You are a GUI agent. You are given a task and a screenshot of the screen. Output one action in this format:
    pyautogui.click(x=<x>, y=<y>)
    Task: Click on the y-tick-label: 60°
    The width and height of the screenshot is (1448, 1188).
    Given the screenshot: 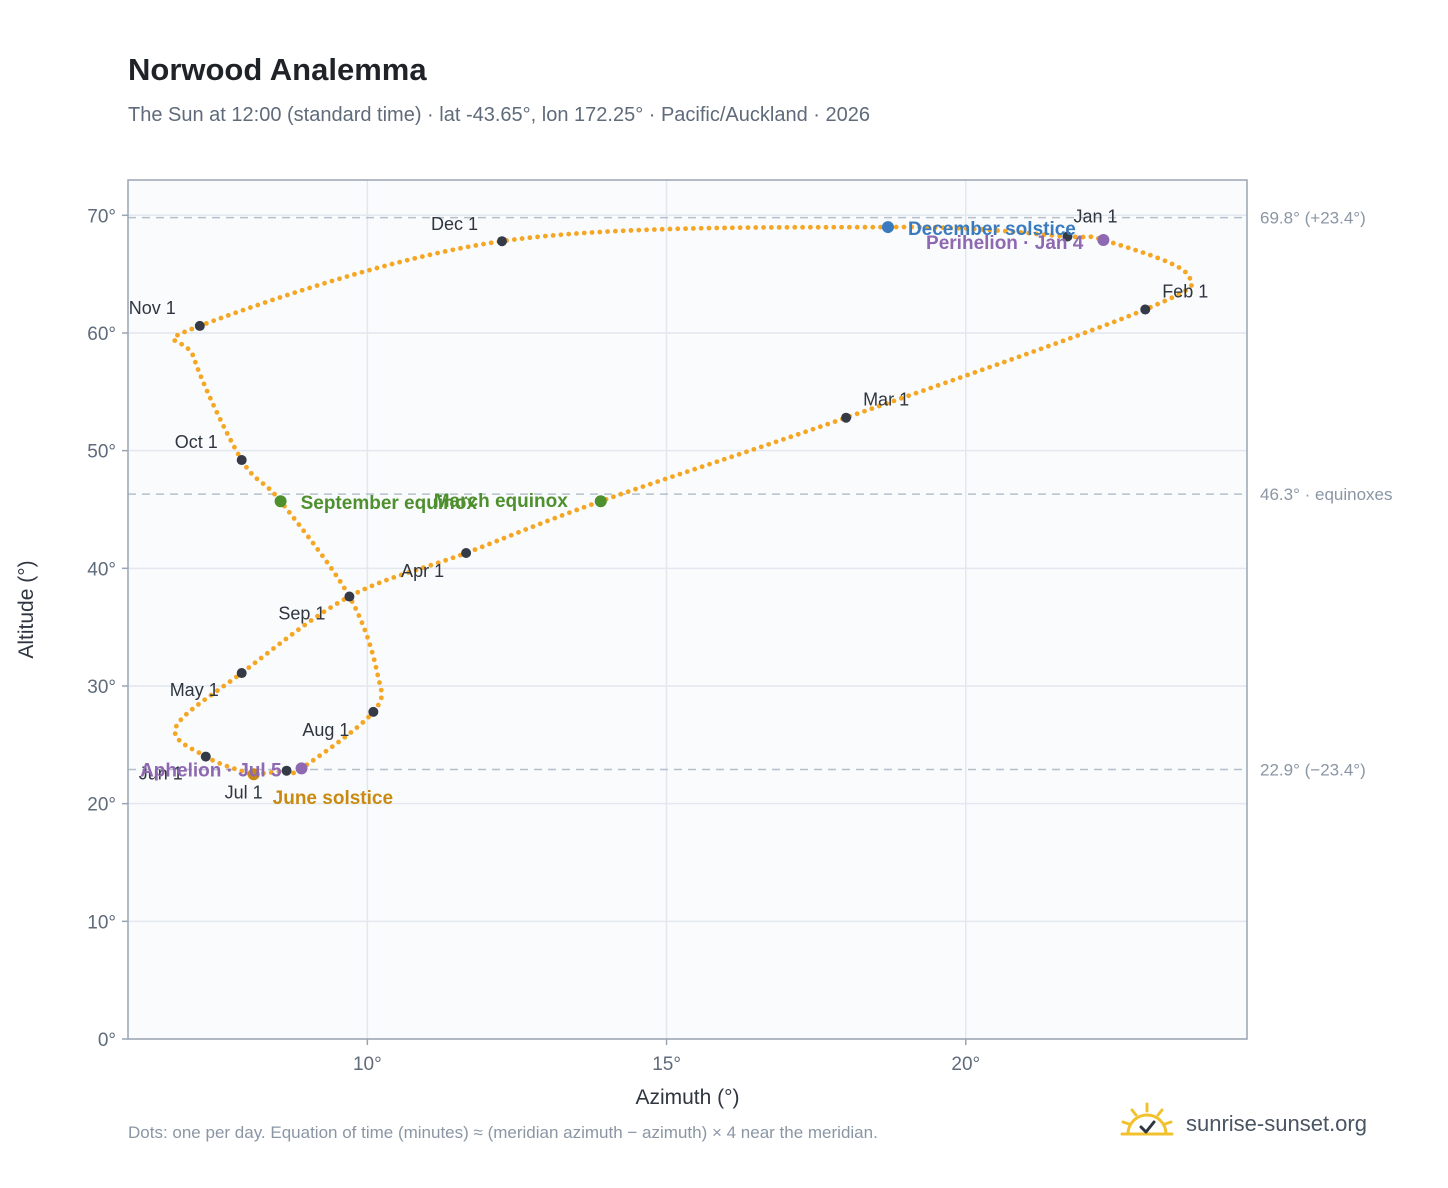 What is the action you would take?
    pyautogui.click(x=101, y=334)
    